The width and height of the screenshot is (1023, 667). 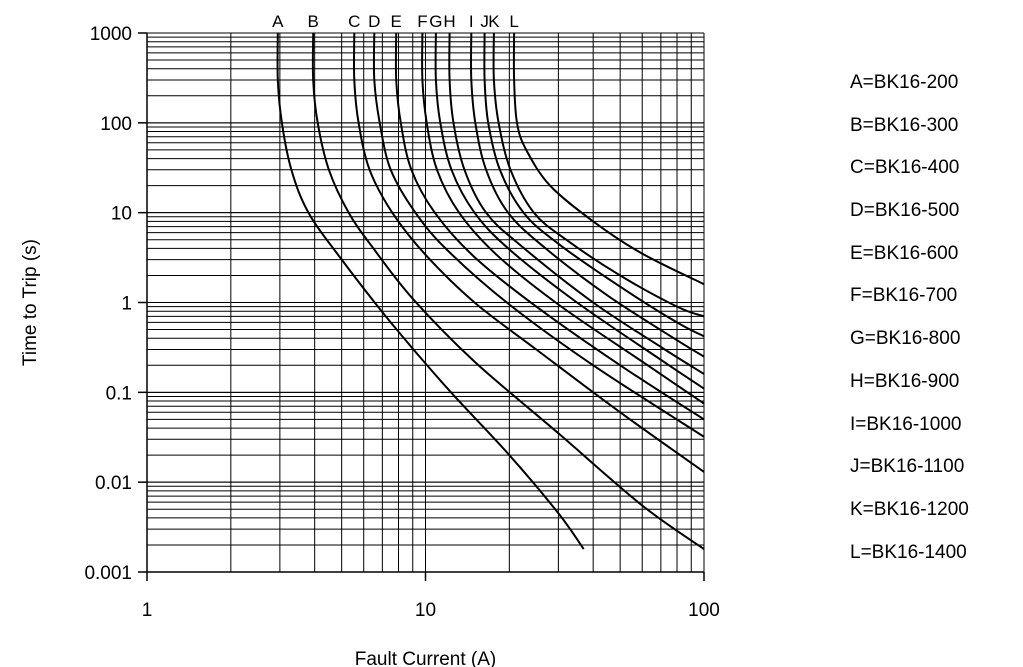 What do you see at coordinates (119, 393) in the screenshot?
I see `y-tick-label: 0.1` at bounding box center [119, 393].